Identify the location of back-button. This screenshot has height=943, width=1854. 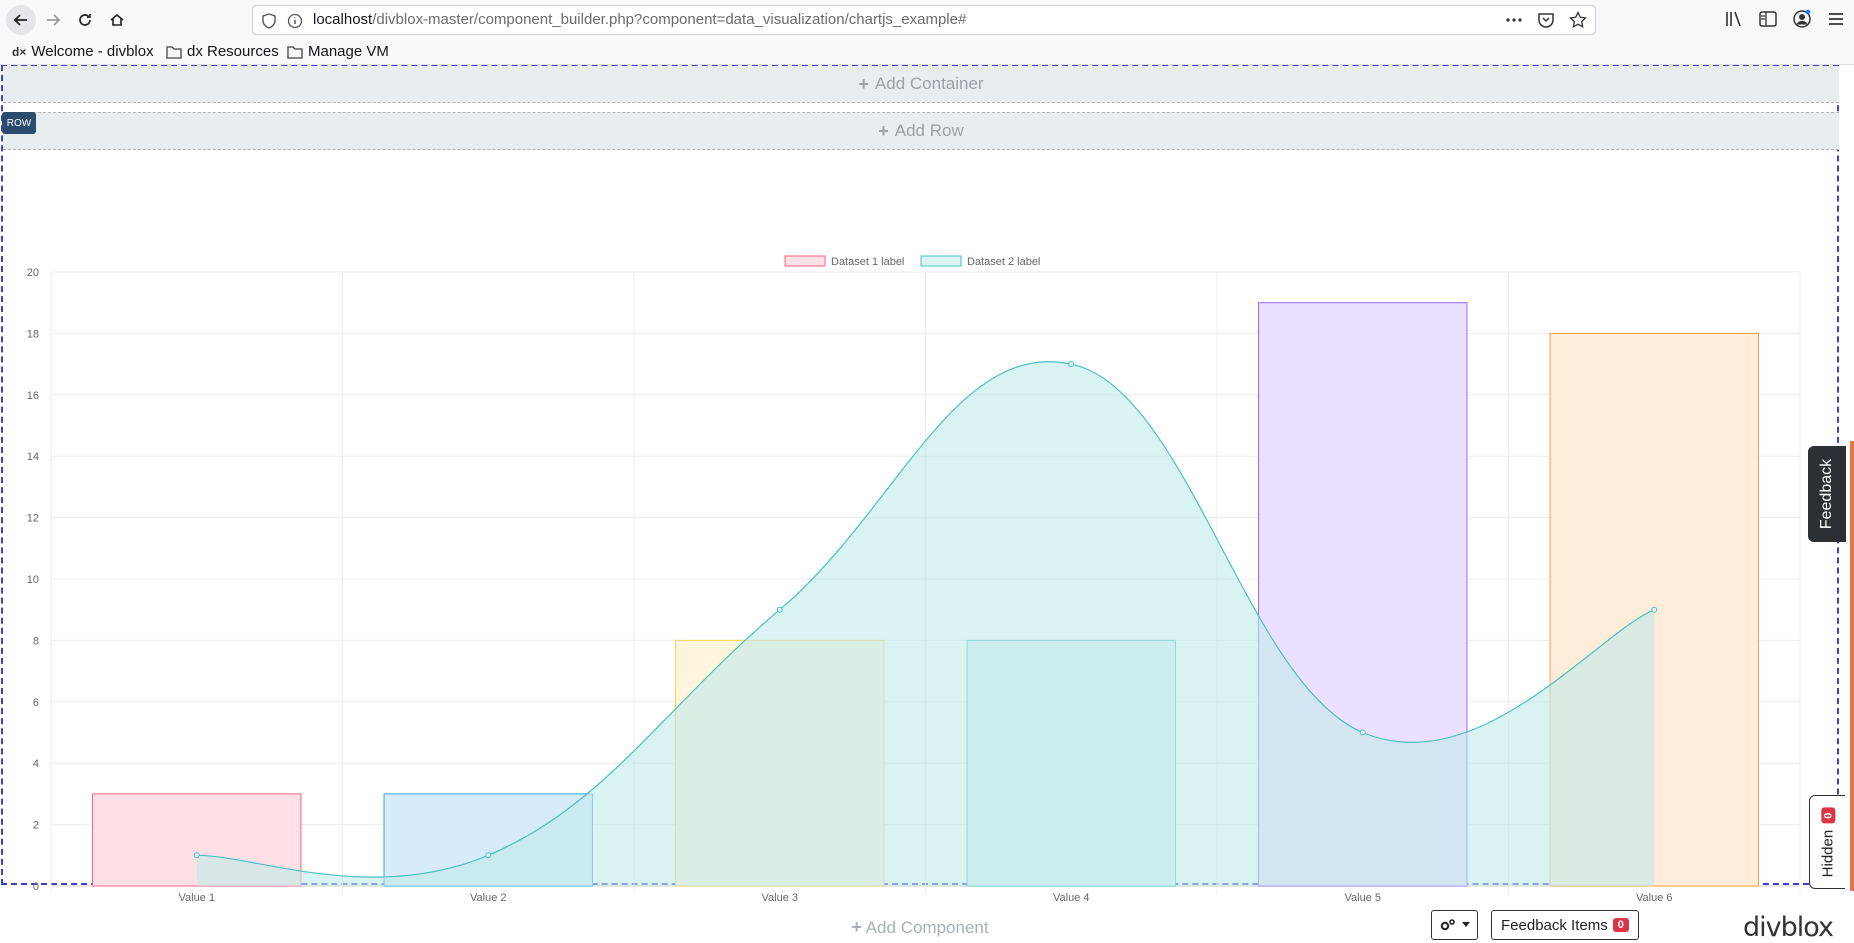
(21, 20).